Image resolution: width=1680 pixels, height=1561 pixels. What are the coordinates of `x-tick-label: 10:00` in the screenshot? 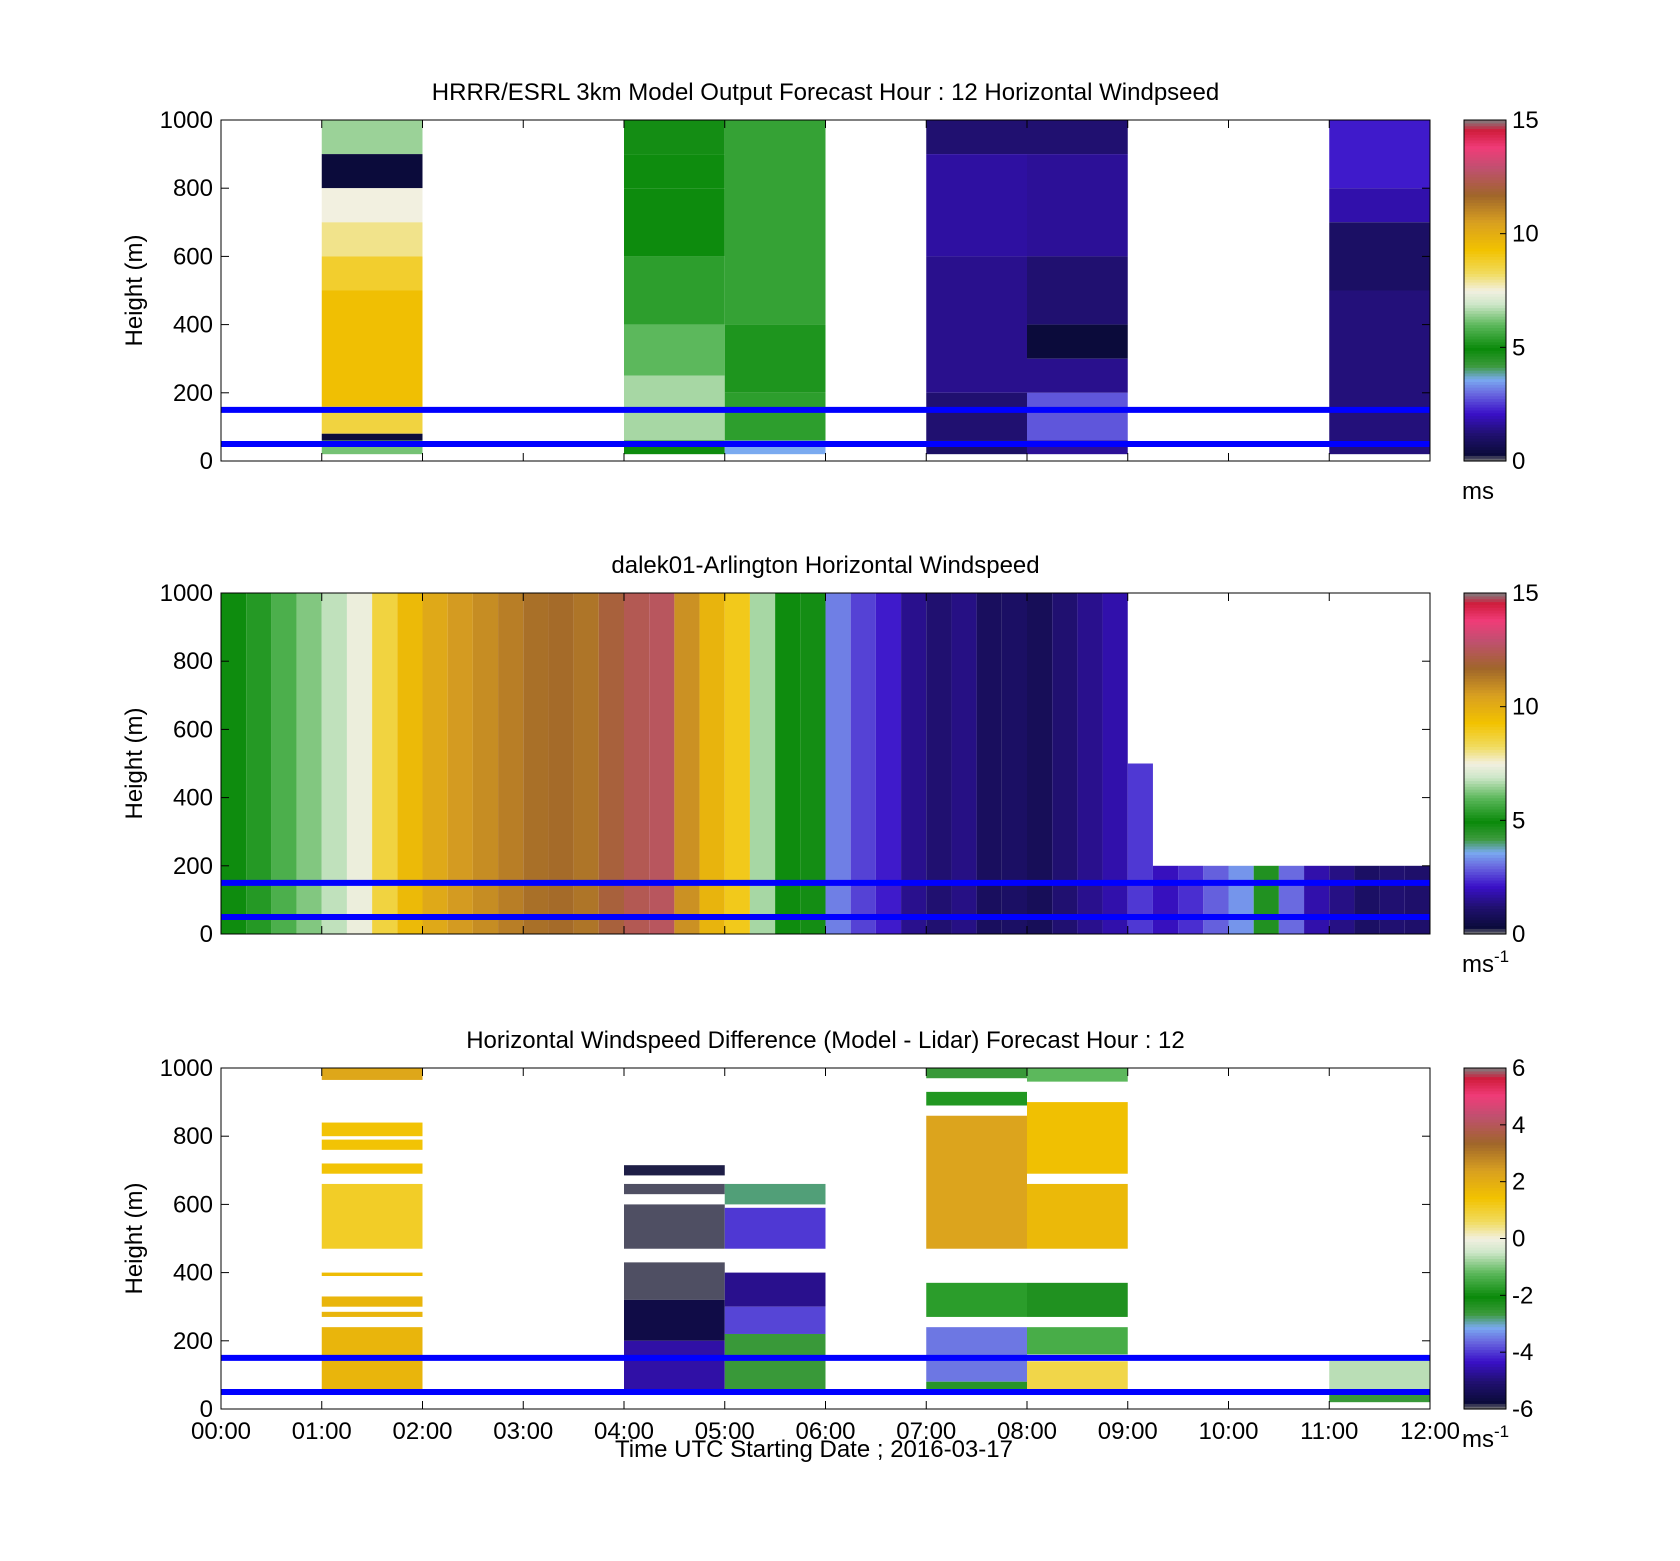 It's located at (1228, 1431).